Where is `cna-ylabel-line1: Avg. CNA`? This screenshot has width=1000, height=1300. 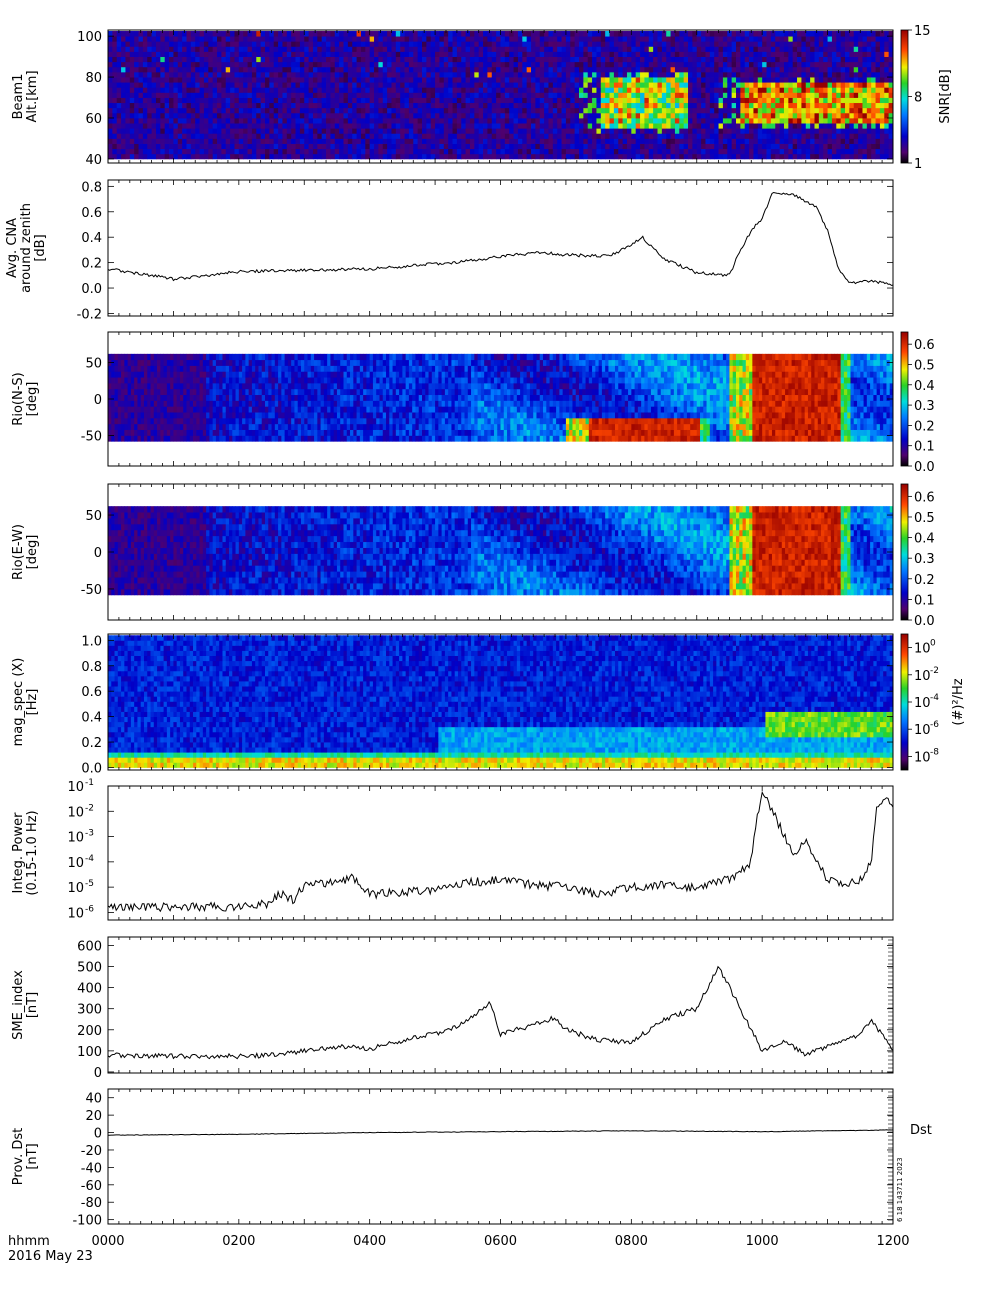 cna-ylabel-line1: Avg. CNA is located at coordinates (12, 248).